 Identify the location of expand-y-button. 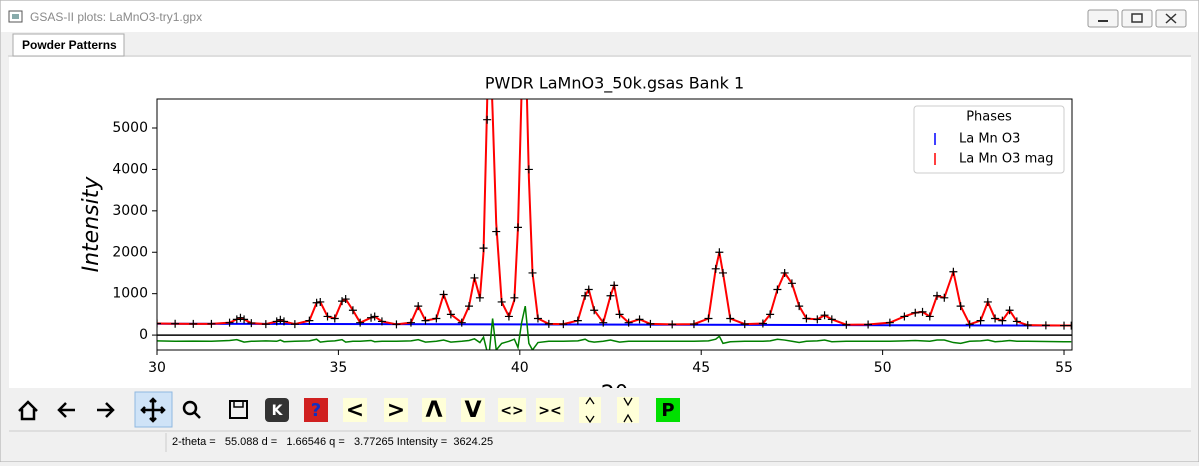
(590, 410).